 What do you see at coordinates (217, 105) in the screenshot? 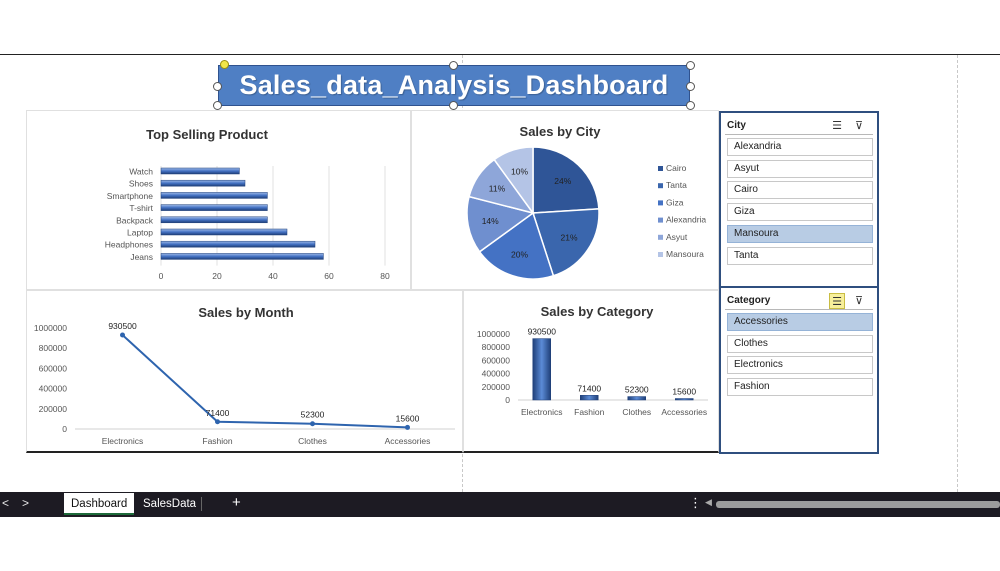
I see `resize-handle-bottom-left` at bounding box center [217, 105].